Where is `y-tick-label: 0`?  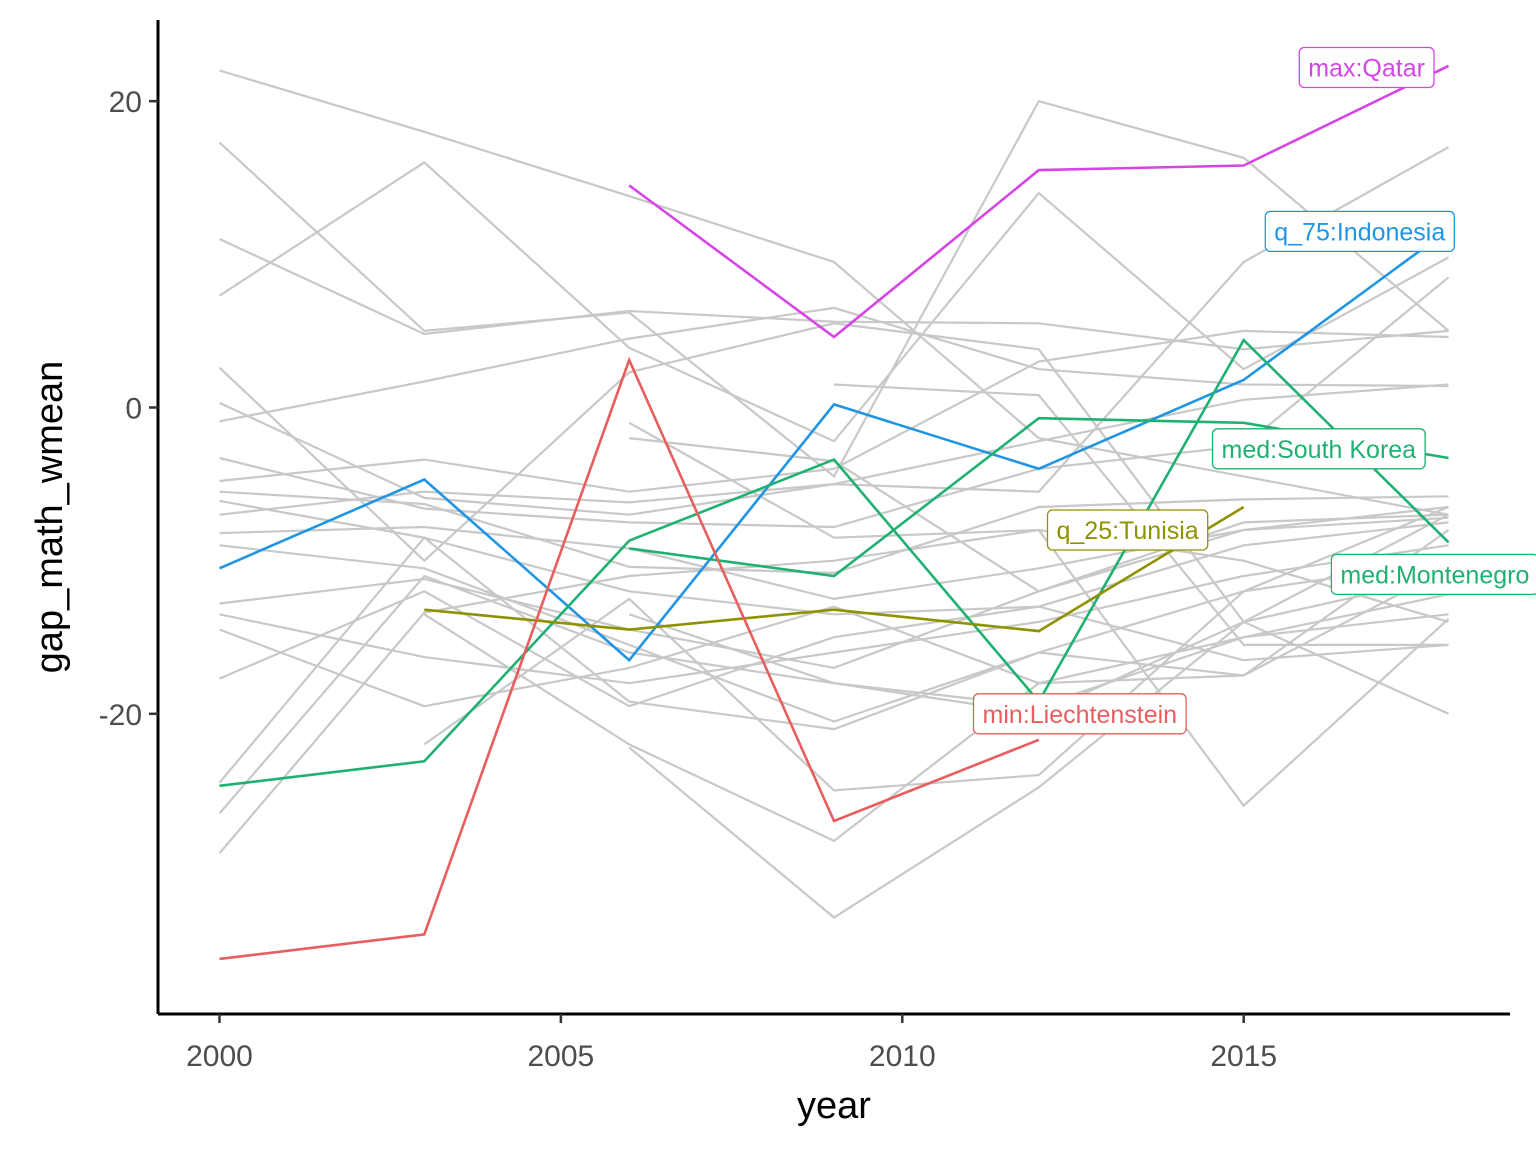 y-tick-label: 0 is located at coordinates (133, 408).